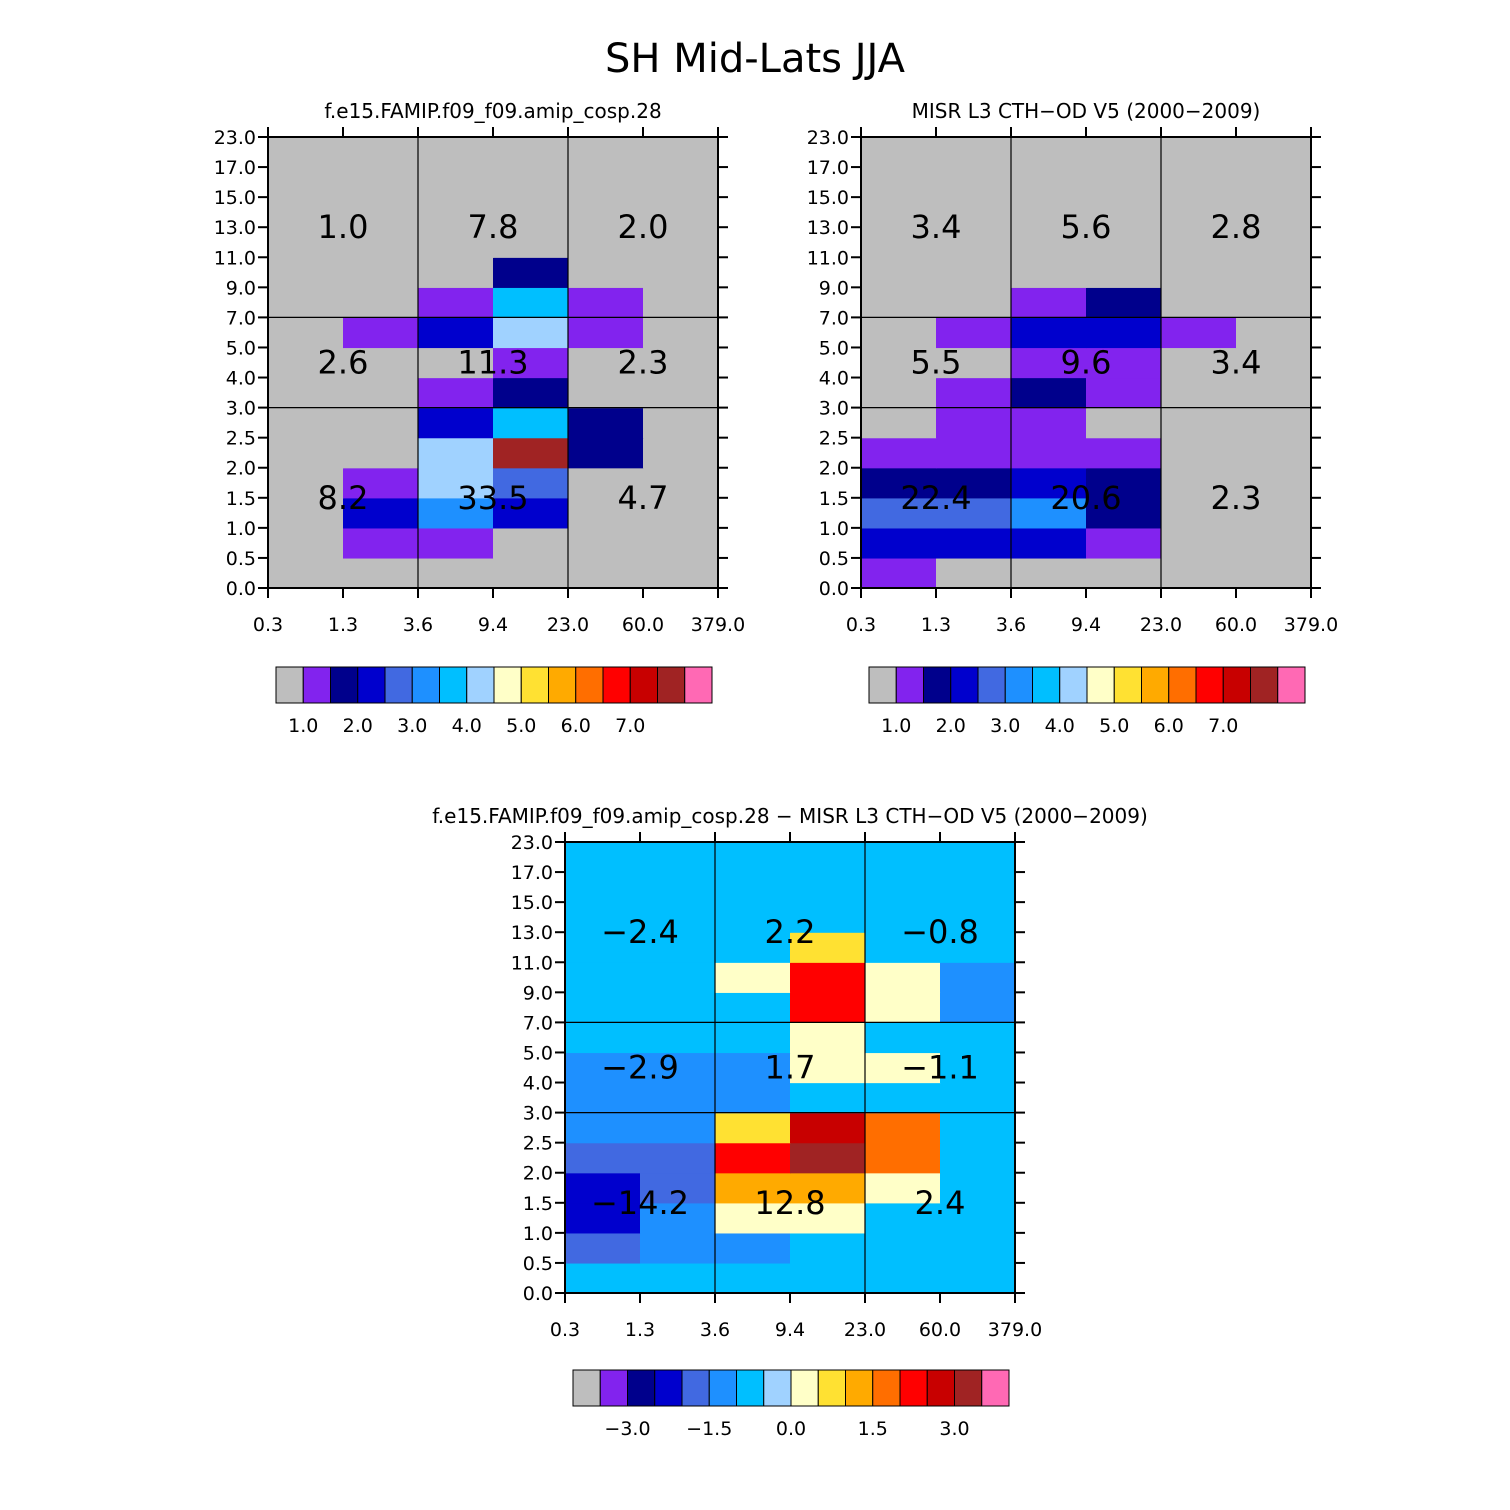  Describe the element at coordinates (834, 439) in the screenshot. I see `y-tick-label: 2.5` at that location.